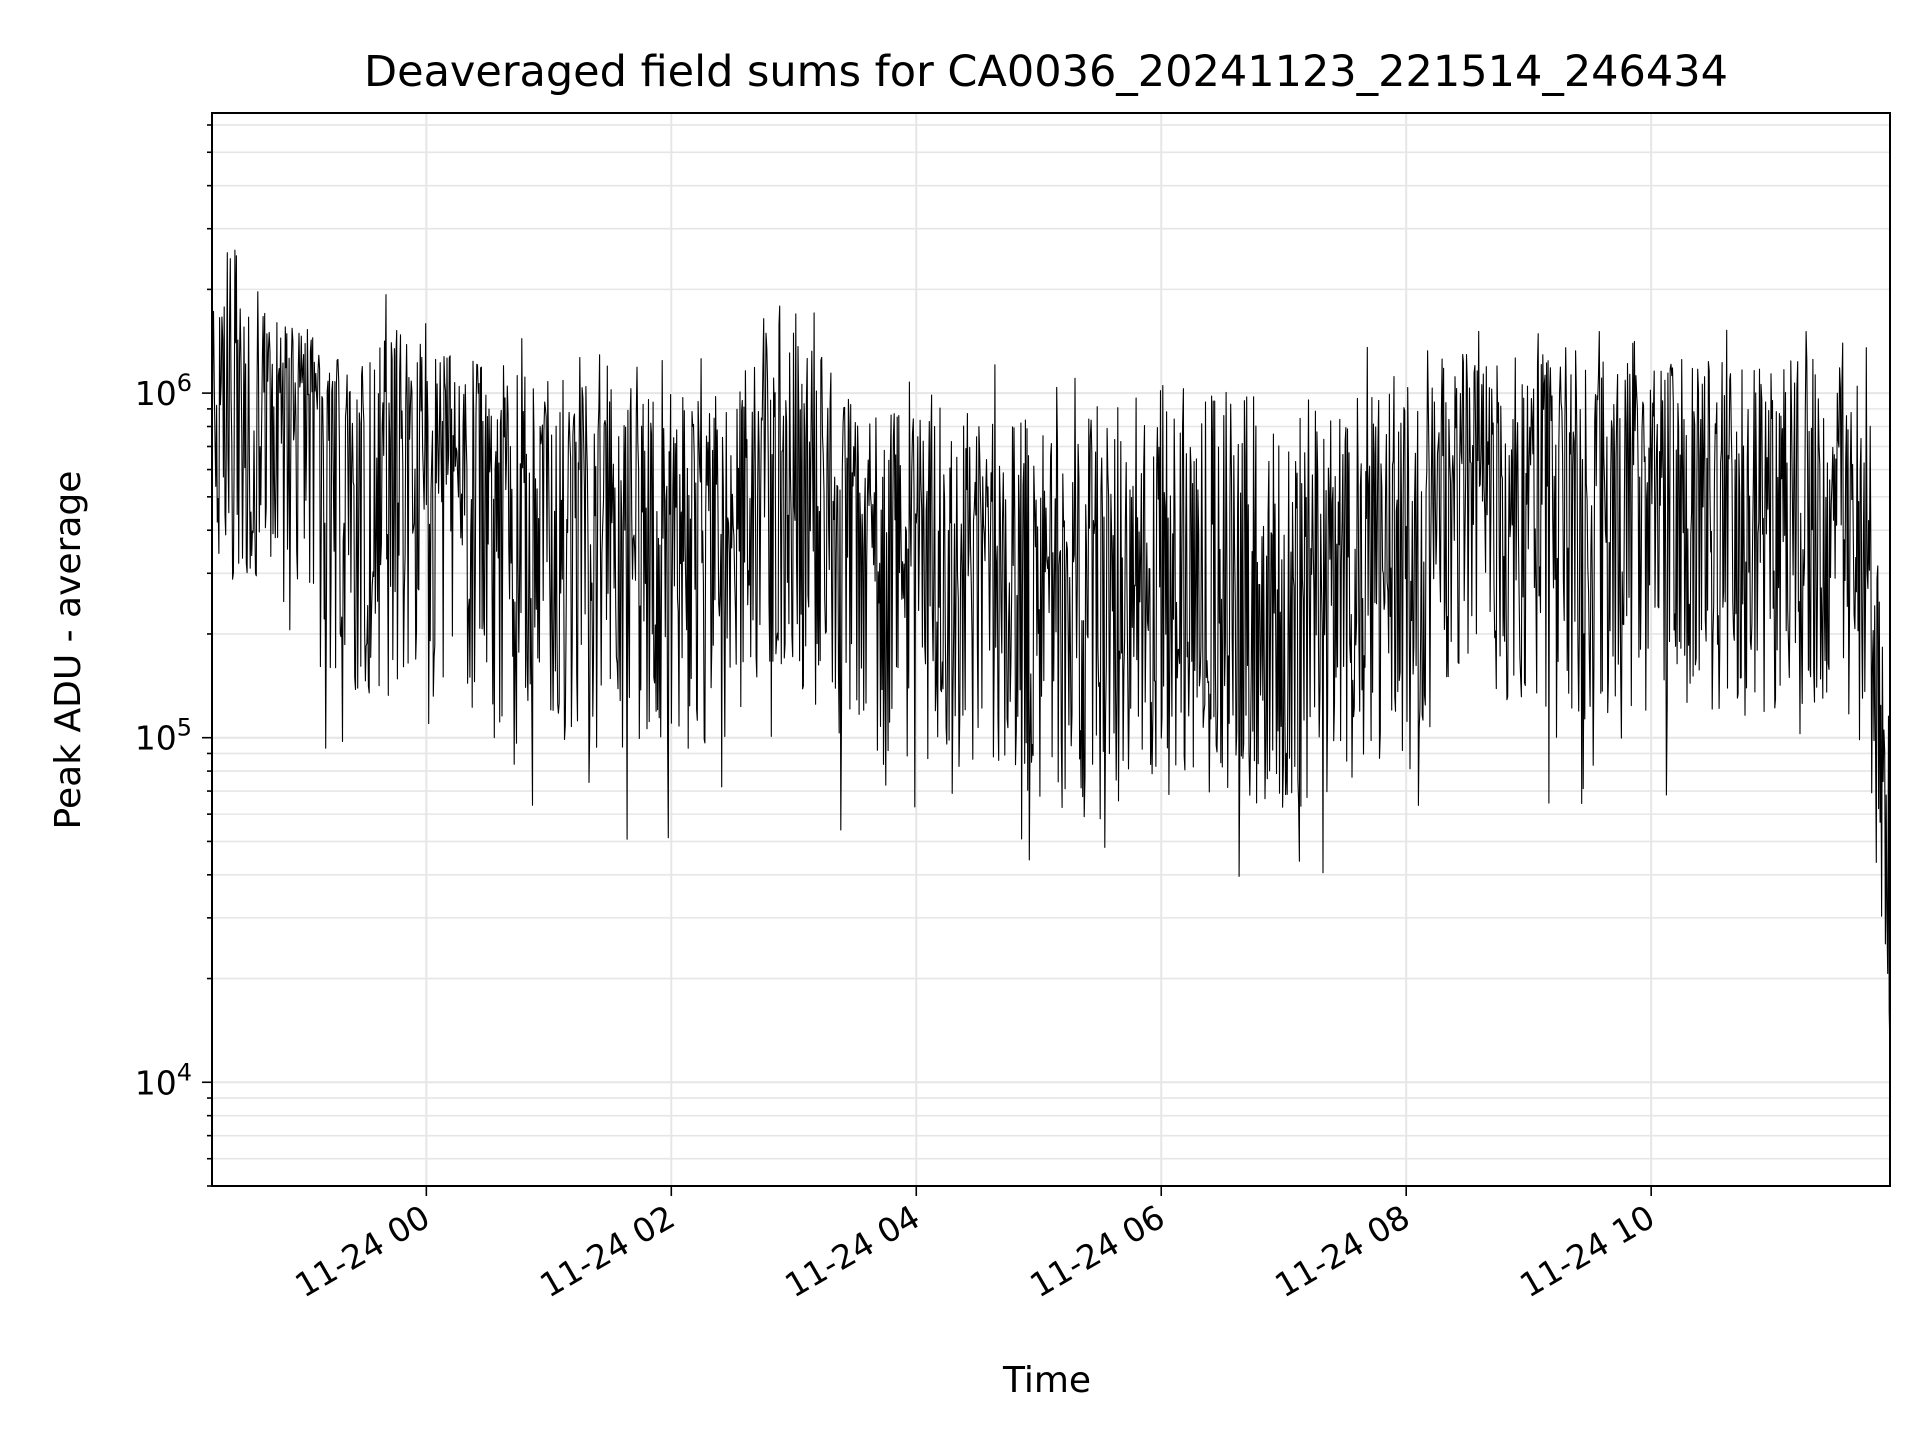  What do you see at coordinates (163, 391) in the screenshot?
I see `y-tick-label: 10⁶` at bounding box center [163, 391].